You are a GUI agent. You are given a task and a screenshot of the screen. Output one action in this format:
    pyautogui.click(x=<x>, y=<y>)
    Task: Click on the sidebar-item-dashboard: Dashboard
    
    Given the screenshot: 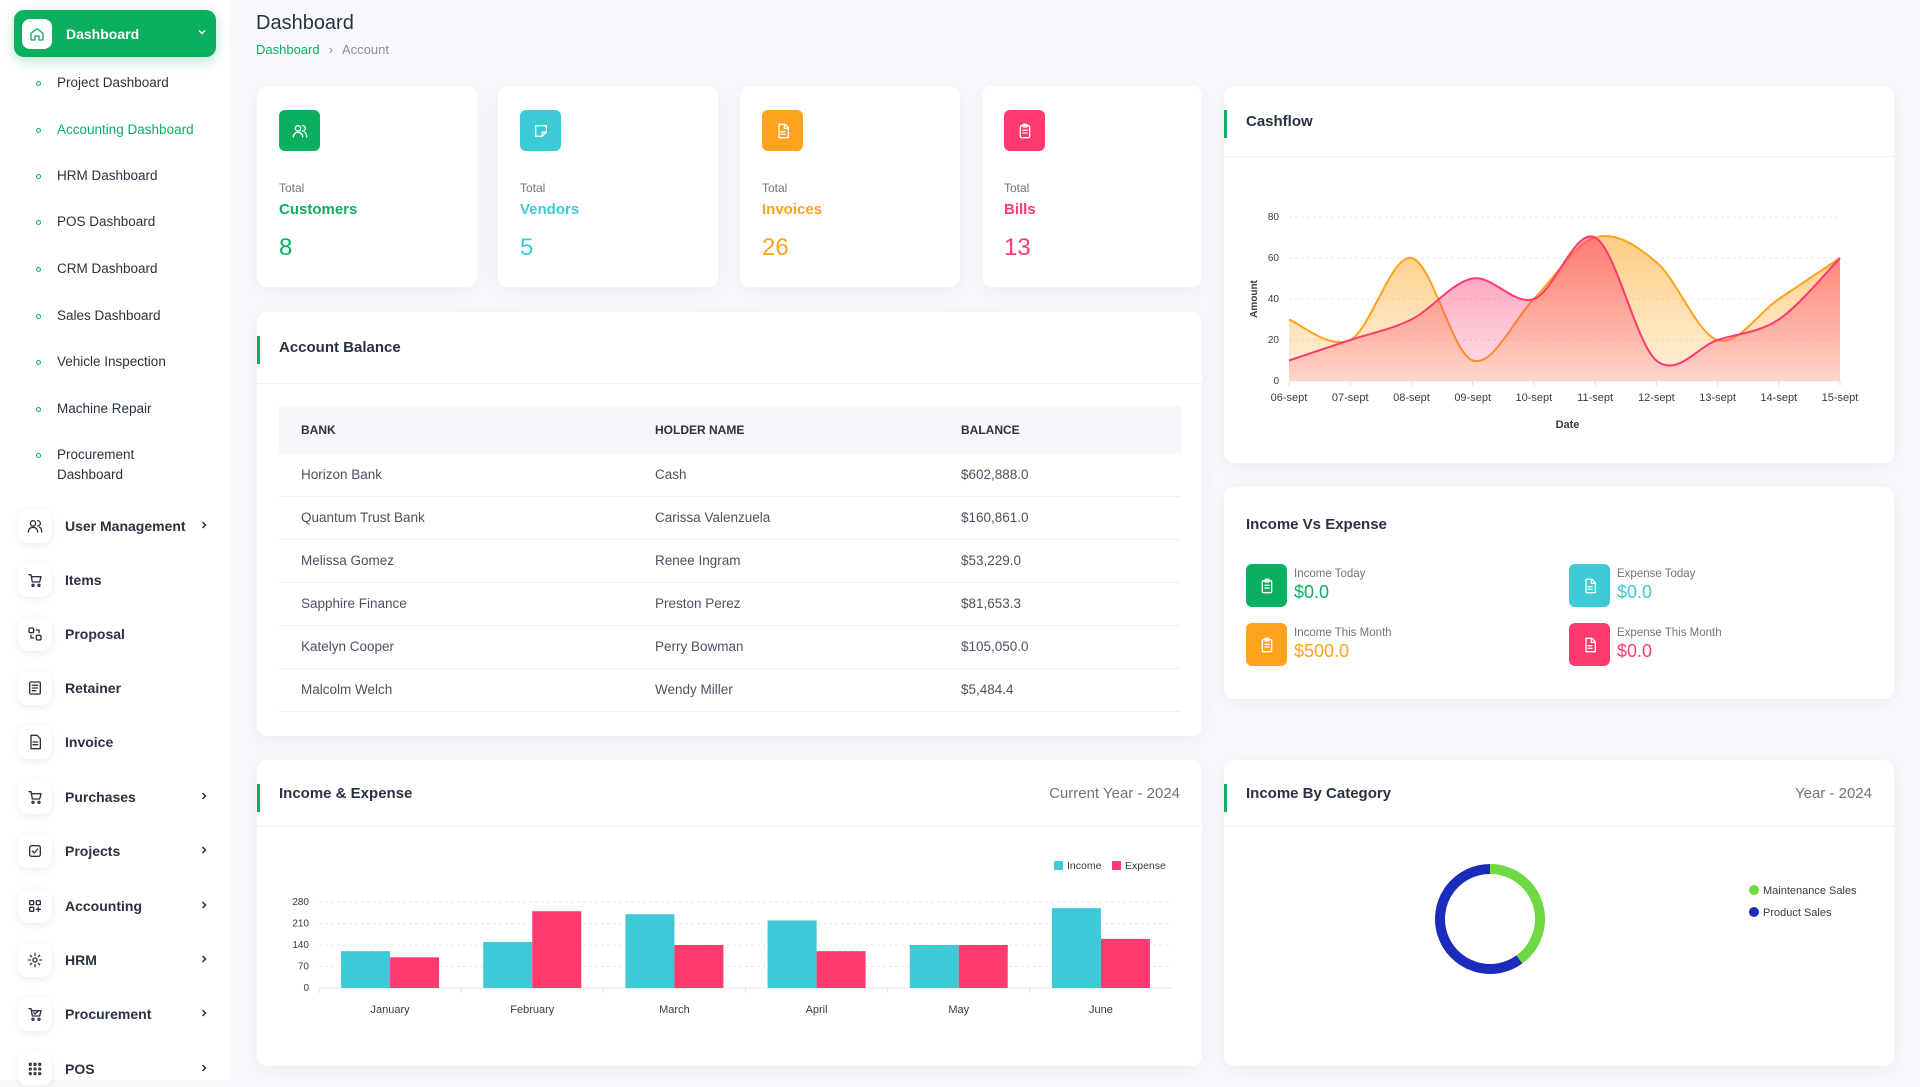 What is the action you would take?
    pyautogui.click(x=115, y=33)
    